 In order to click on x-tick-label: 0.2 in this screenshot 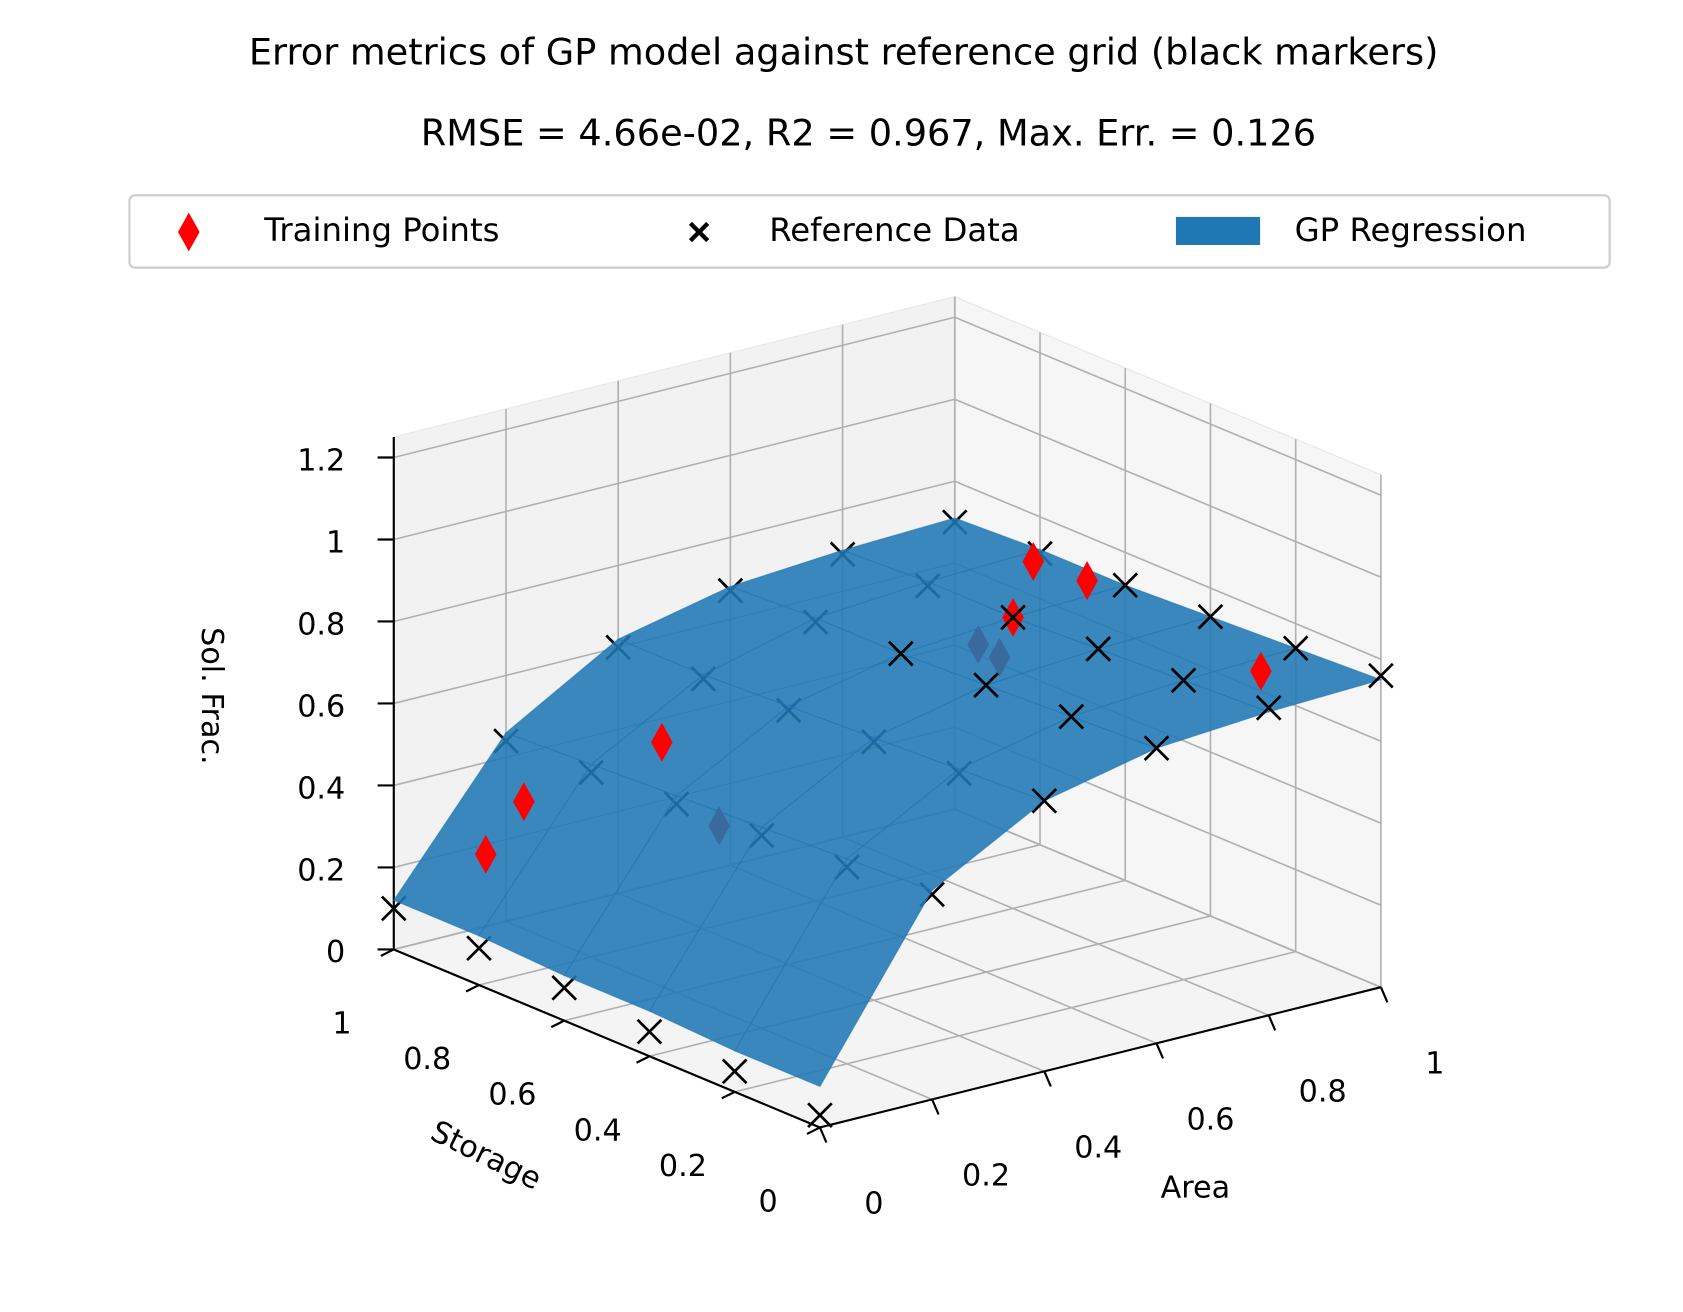, I will do `click(986, 1176)`.